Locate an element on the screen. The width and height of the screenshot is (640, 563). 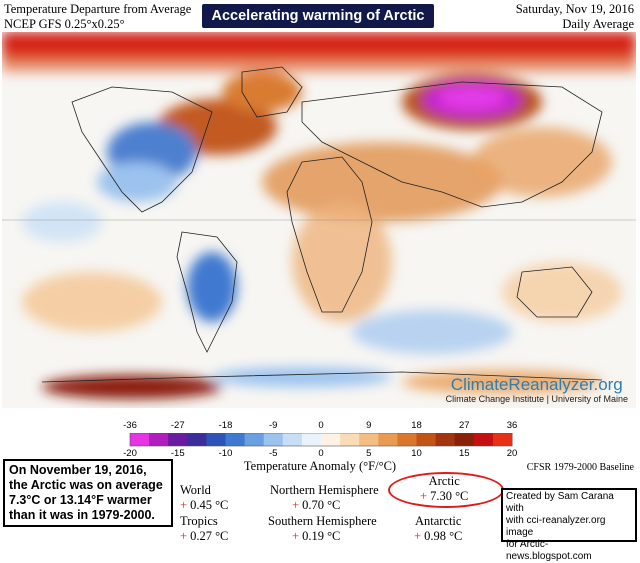
arctic-highlight-ring is located at coordinates (446, 490).